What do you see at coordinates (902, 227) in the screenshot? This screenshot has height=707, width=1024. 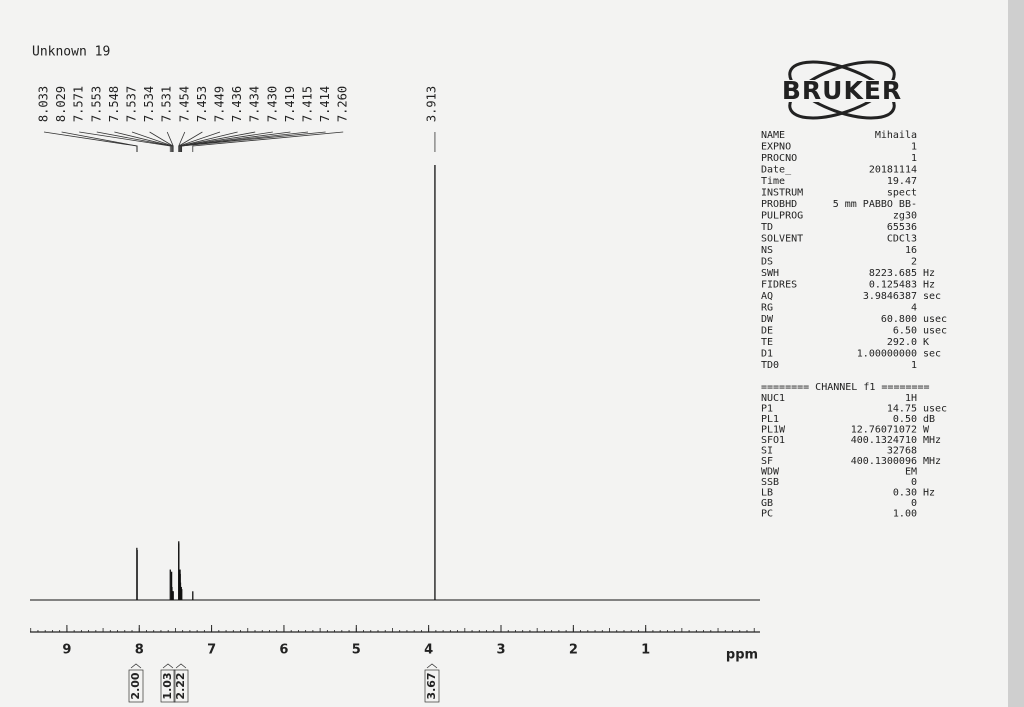 I see `param-value: 65536` at bounding box center [902, 227].